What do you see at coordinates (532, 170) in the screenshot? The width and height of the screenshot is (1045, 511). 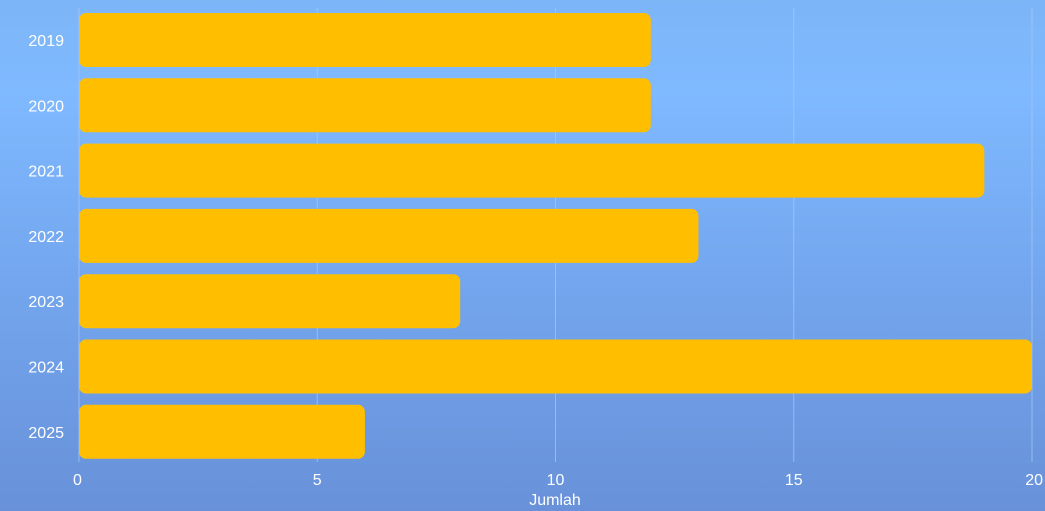 I see `bar-2021` at bounding box center [532, 170].